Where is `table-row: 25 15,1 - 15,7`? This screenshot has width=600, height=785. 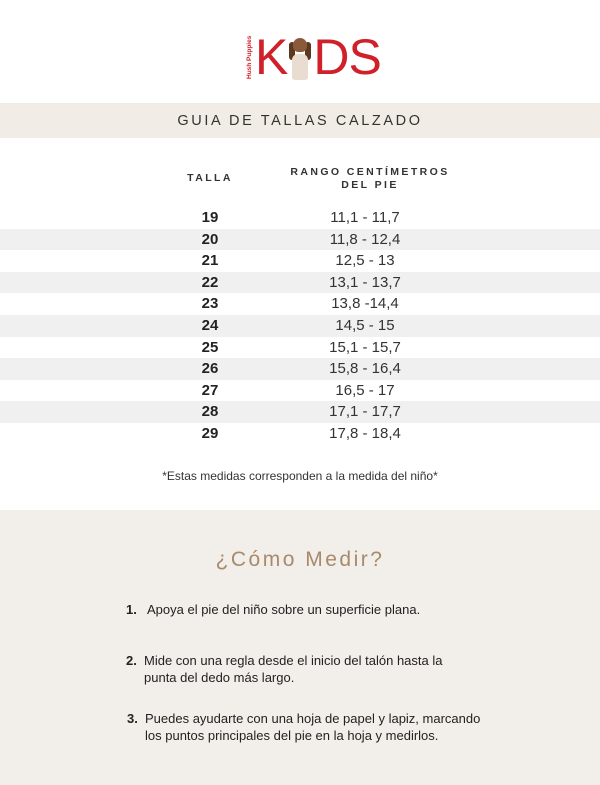
table-row: 25 15,1 - 15,7 is located at coordinates (300, 348).